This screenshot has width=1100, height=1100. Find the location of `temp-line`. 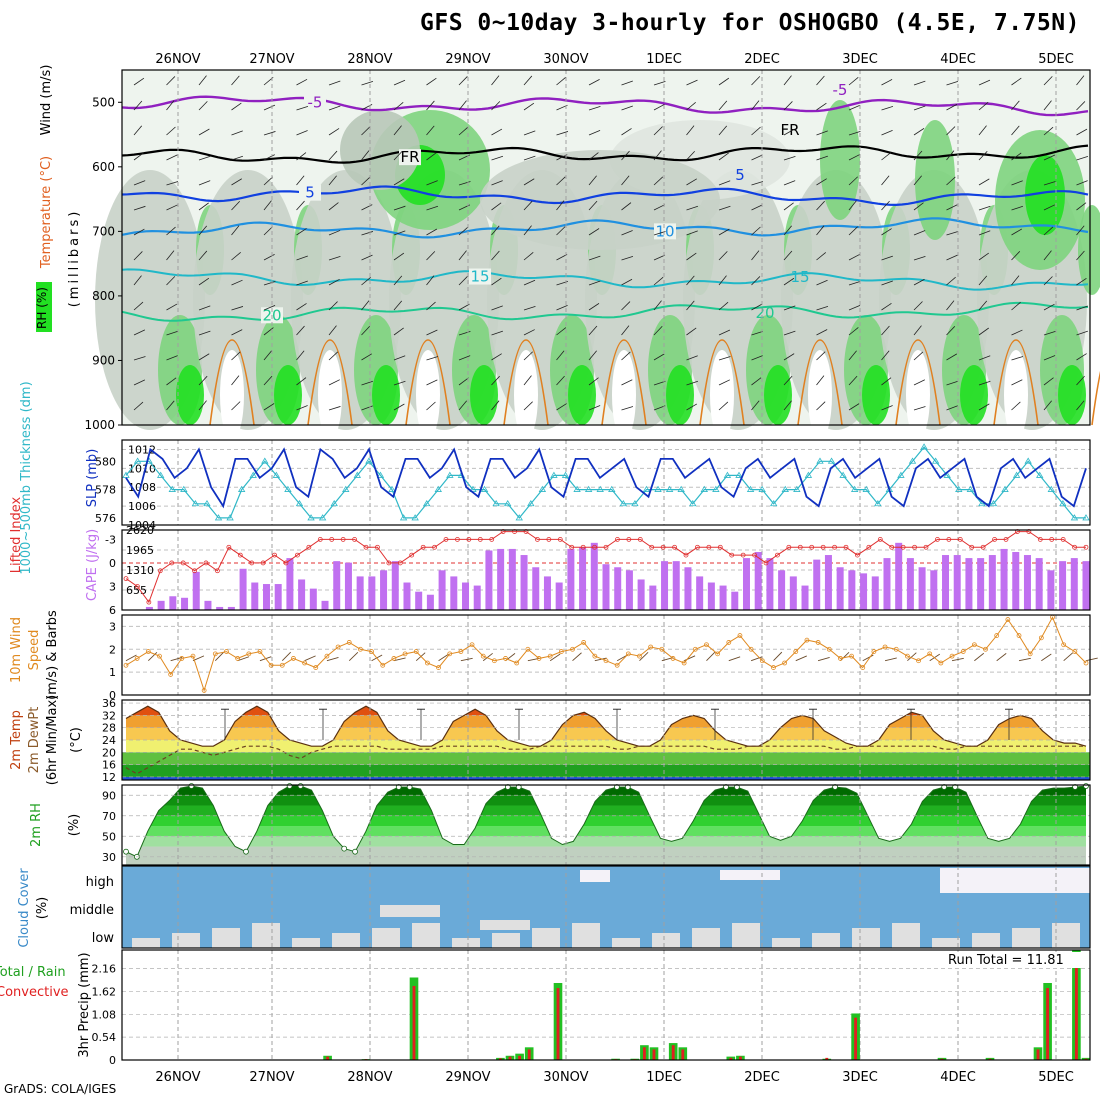

temp-line is located at coordinates (606, 726).